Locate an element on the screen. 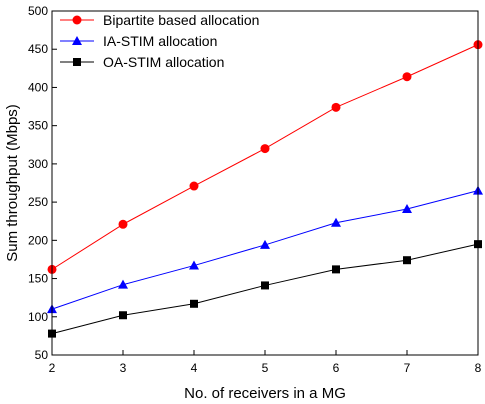 The height and width of the screenshot is (404, 485). legend-entry: IA-STIM allocation is located at coordinates (138, 41).